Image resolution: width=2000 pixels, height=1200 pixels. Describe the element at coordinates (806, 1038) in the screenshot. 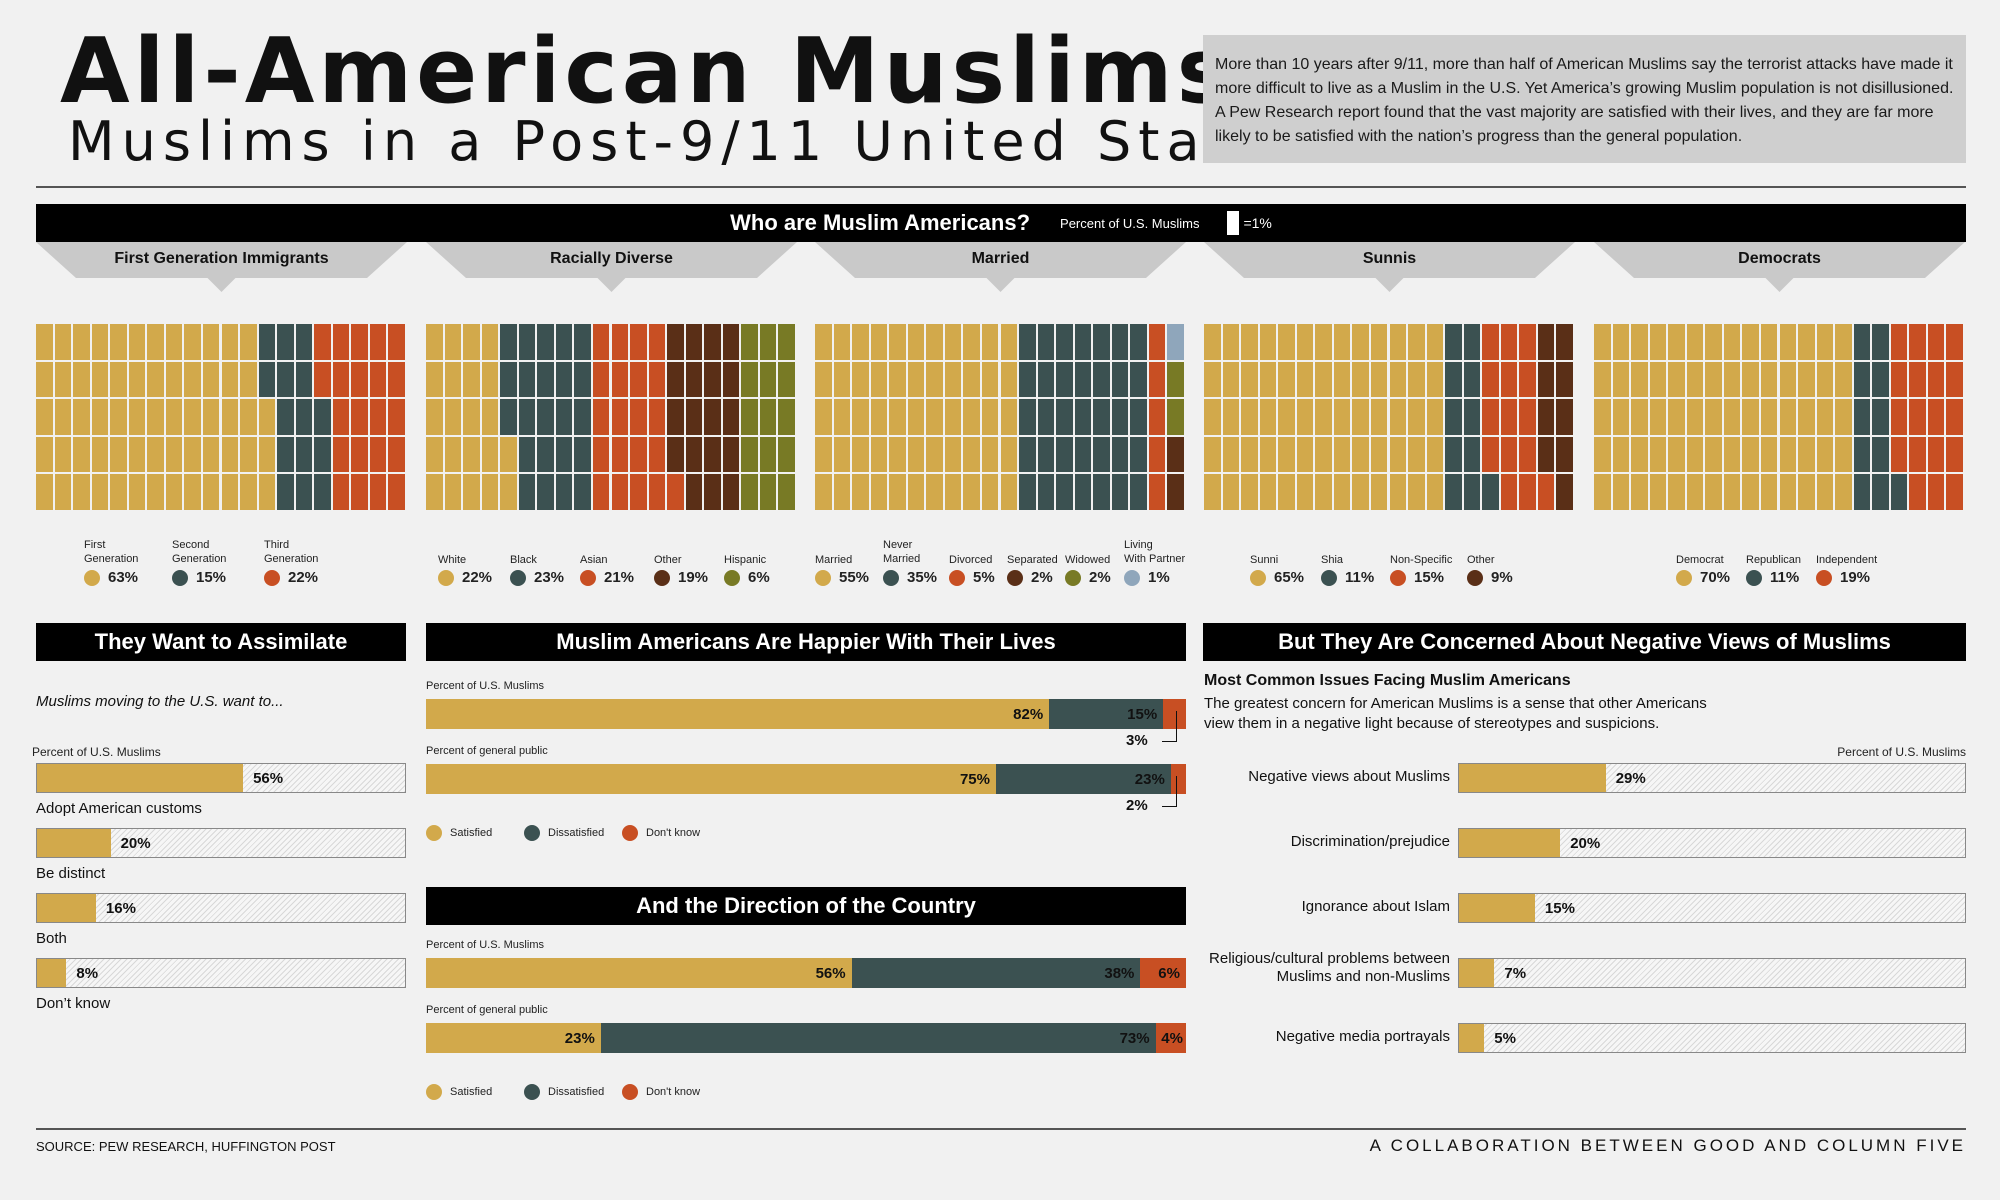

I see `direction-stacked-bar: 23% 73% 4%` at that location.